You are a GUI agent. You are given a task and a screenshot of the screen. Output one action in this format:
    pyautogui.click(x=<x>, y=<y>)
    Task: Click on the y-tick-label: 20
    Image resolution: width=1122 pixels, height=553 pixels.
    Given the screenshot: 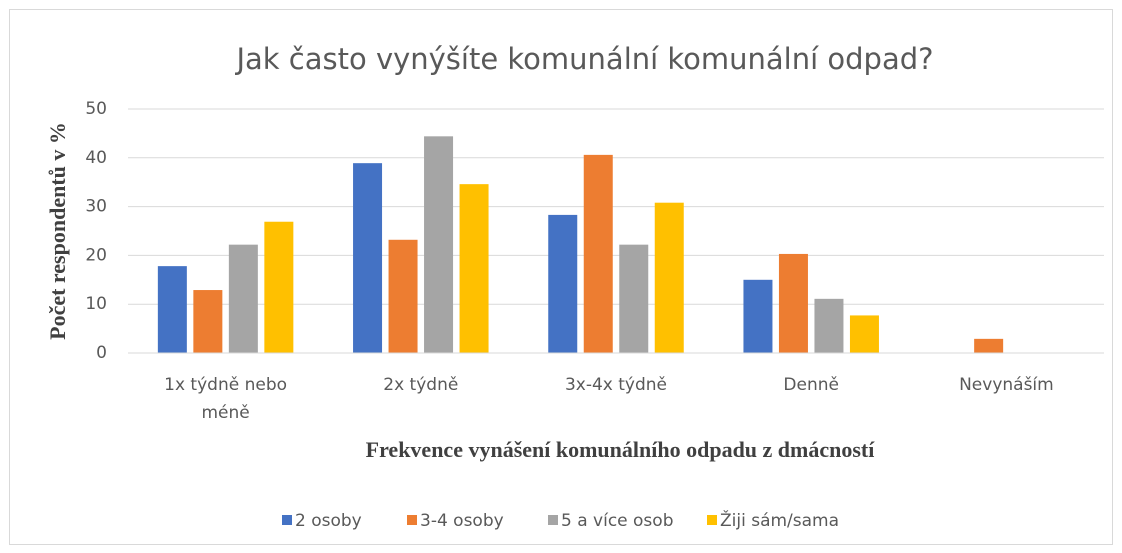 What is the action you would take?
    pyautogui.click(x=96, y=255)
    